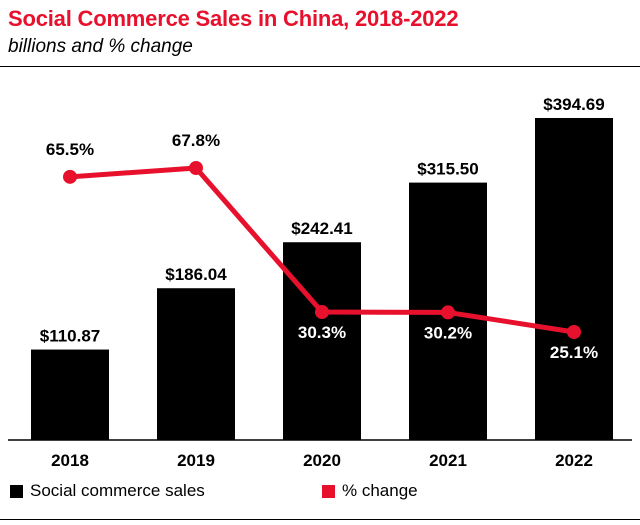 The image size is (640, 525). Describe the element at coordinates (70, 149) in the screenshot. I see `pct-label-2018: 65.5%` at that location.